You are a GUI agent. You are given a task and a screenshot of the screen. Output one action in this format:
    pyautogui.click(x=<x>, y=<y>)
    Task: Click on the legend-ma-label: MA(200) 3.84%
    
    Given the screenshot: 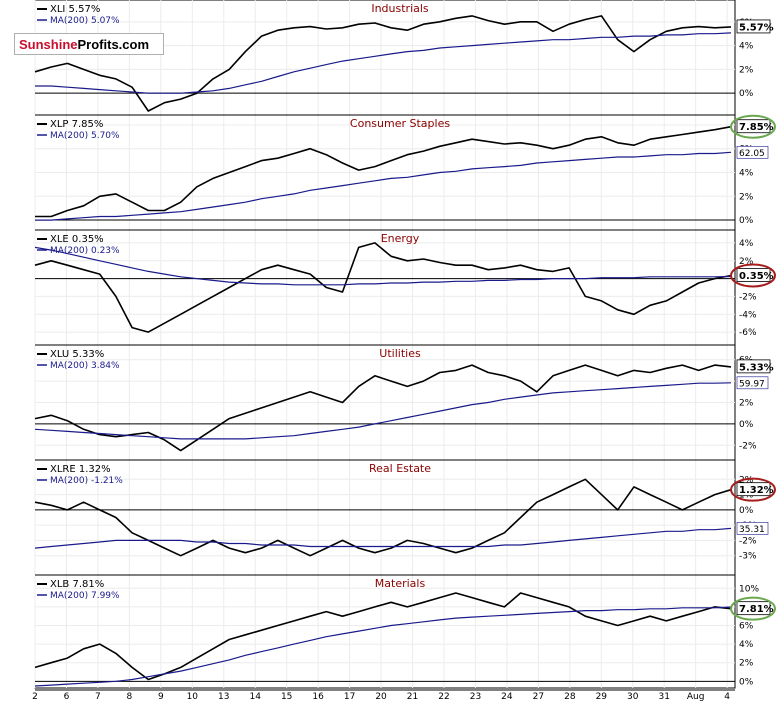 What is the action you would take?
    pyautogui.click(x=85, y=366)
    